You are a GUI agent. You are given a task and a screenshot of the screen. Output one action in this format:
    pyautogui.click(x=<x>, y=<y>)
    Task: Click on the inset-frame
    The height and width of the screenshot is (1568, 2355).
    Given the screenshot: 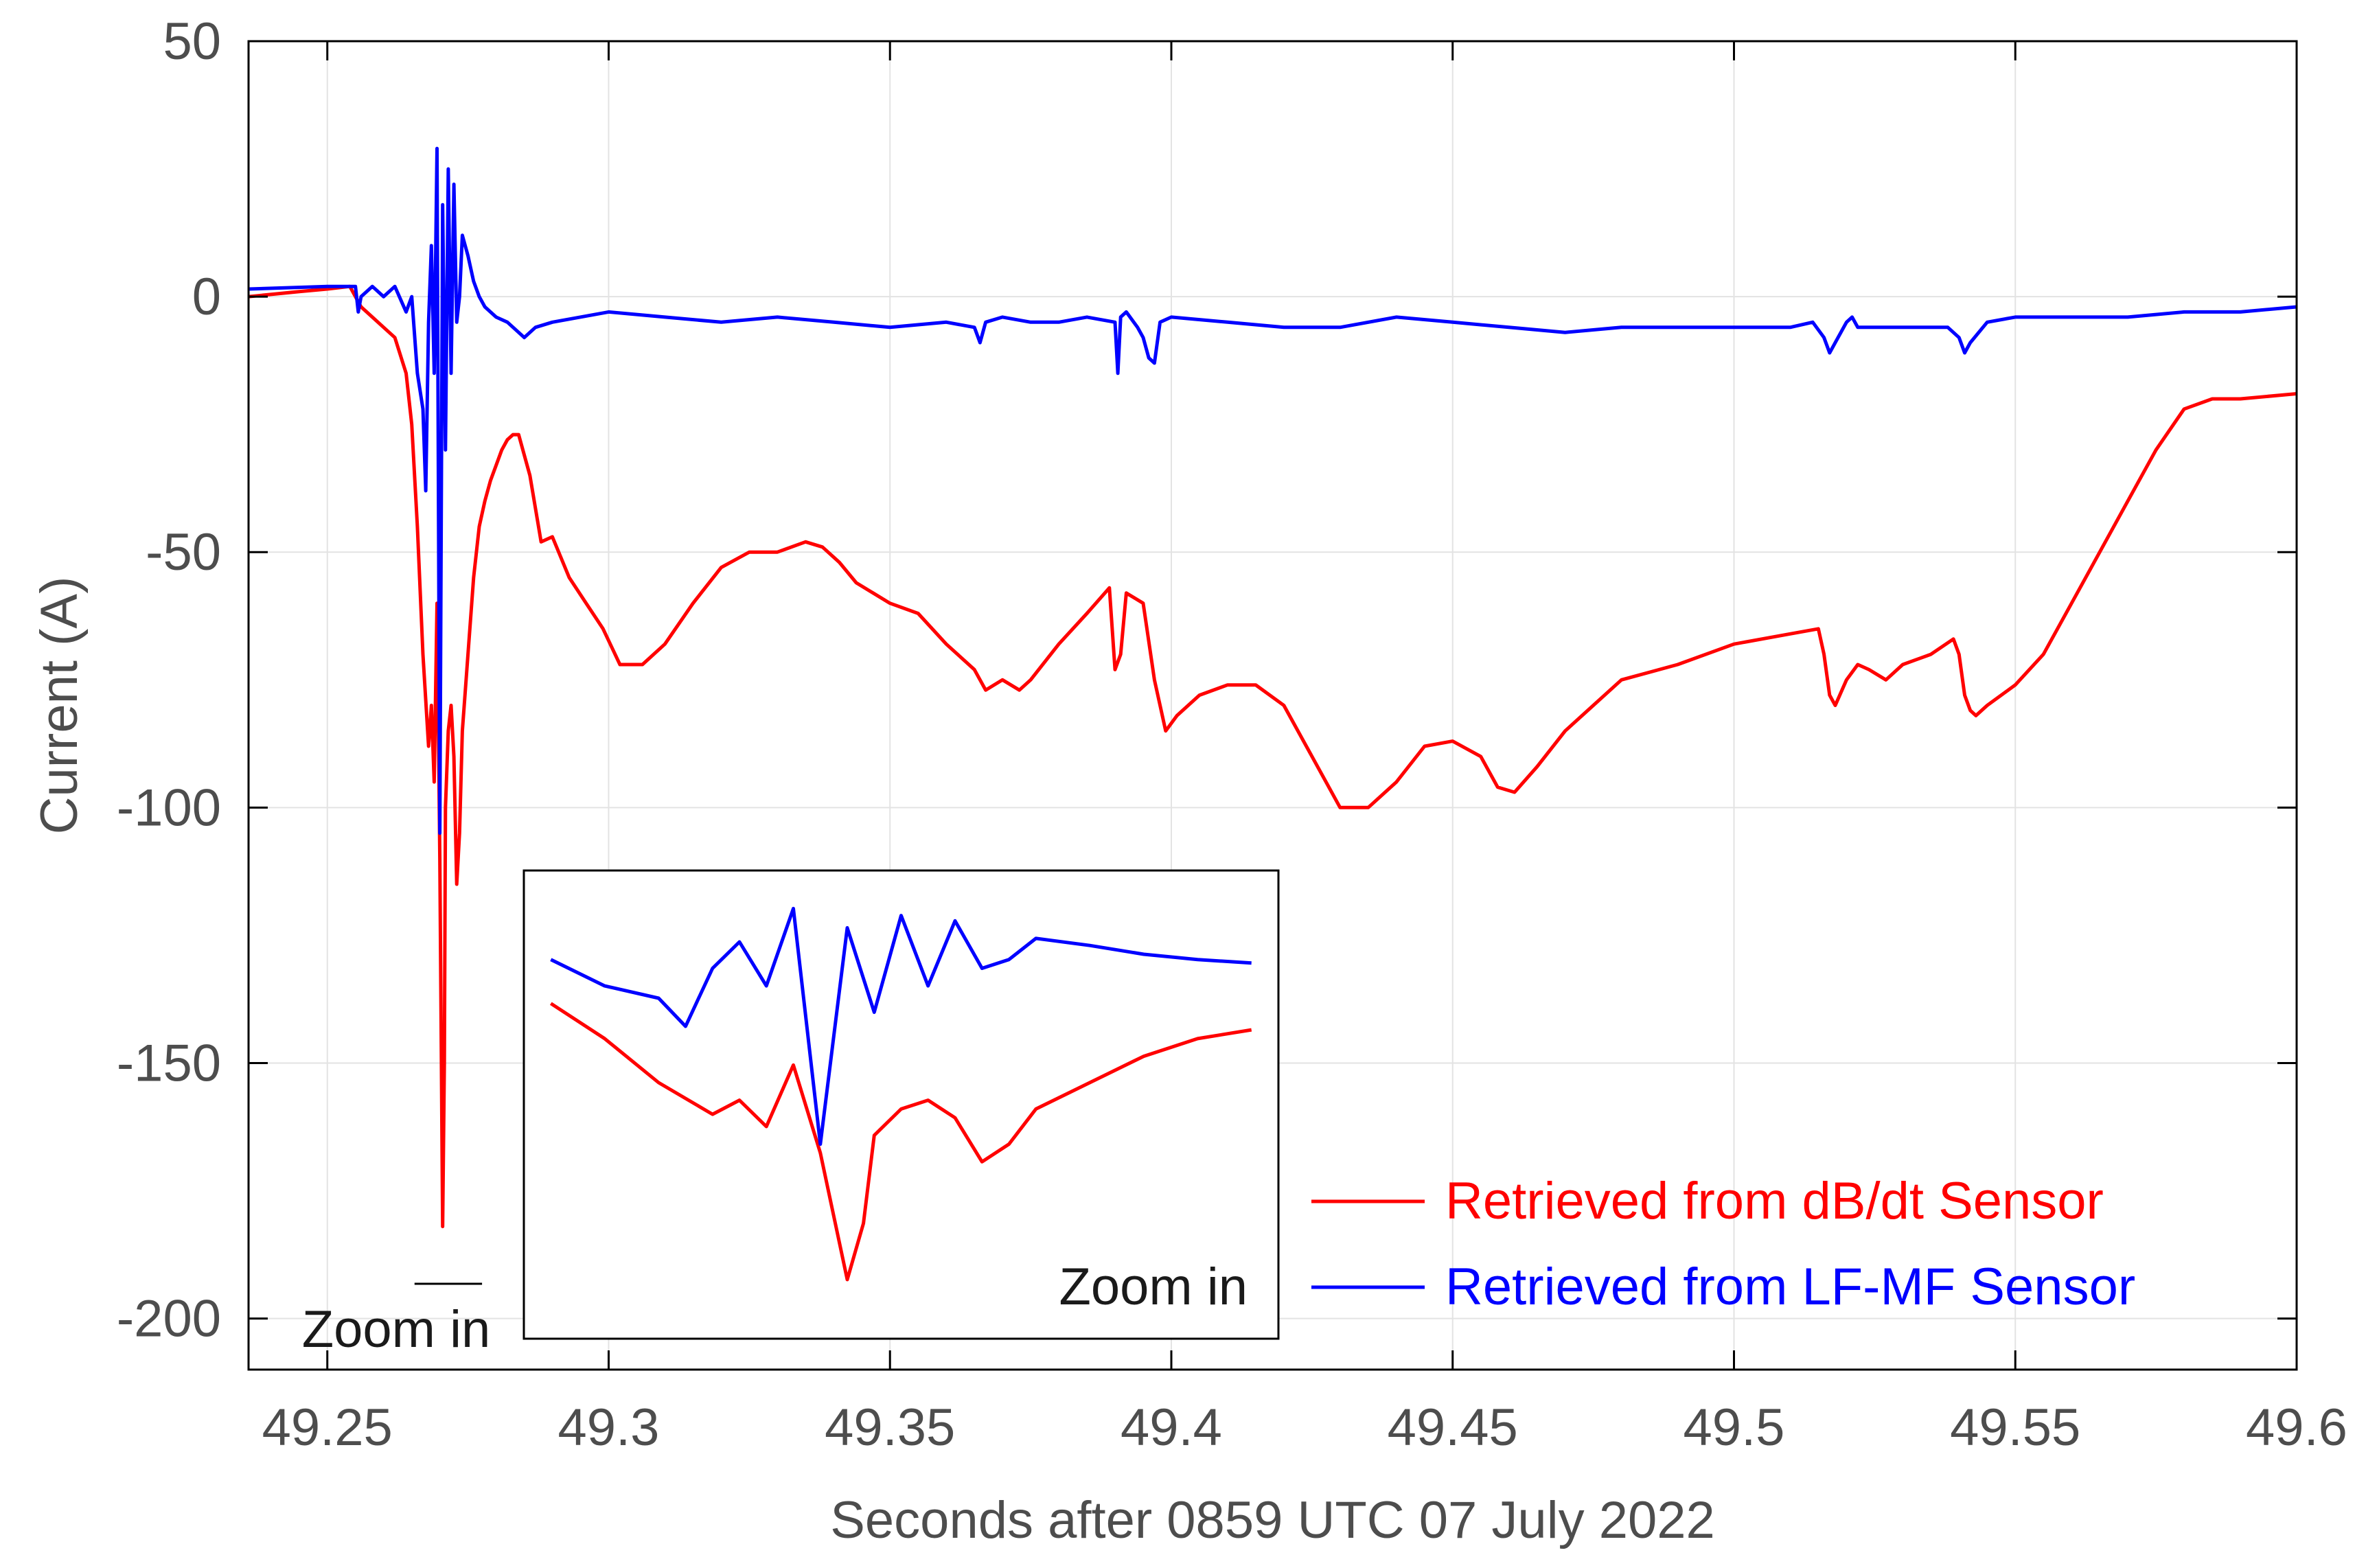 What is the action you would take?
    pyautogui.click(x=901, y=1104)
    